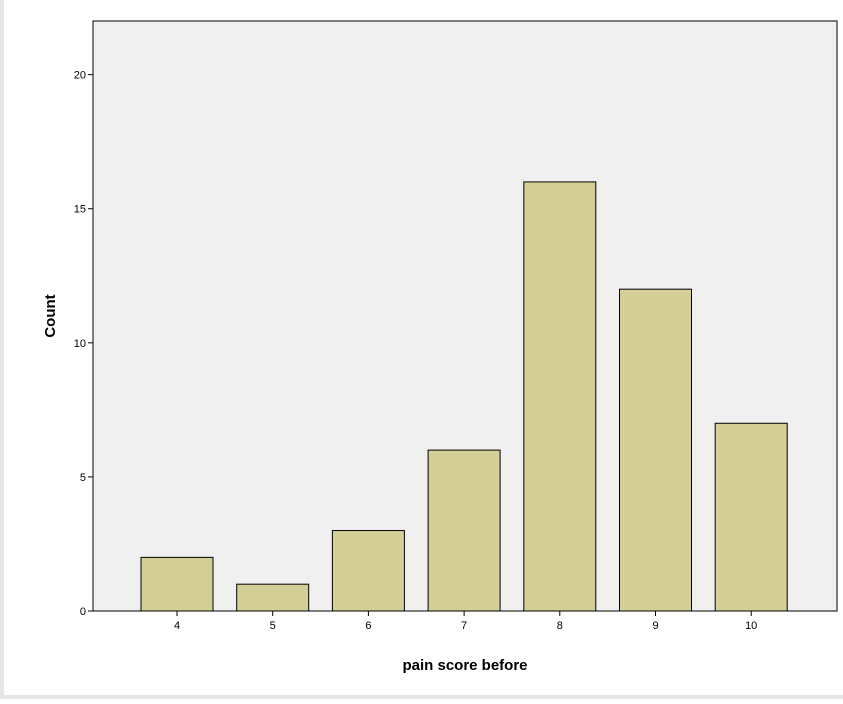 Image resolution: width=843 pixels, height=704 pixels. I want to click on y-axis: 0 5 10 15 20, so click(83, 344).